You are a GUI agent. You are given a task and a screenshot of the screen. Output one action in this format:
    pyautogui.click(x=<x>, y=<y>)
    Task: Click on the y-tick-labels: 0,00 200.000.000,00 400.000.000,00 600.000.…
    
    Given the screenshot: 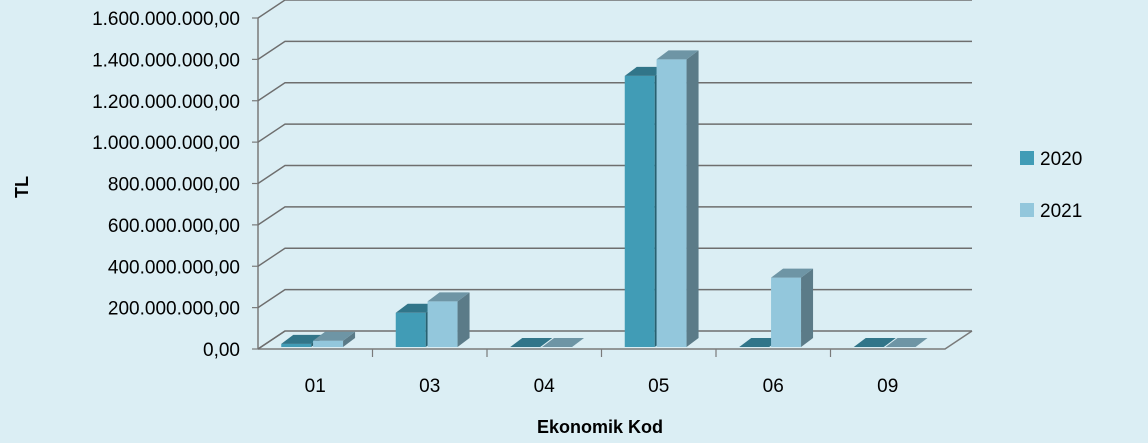 What is the action you would take?
    pyautogui.click(x=166, y=185)
    